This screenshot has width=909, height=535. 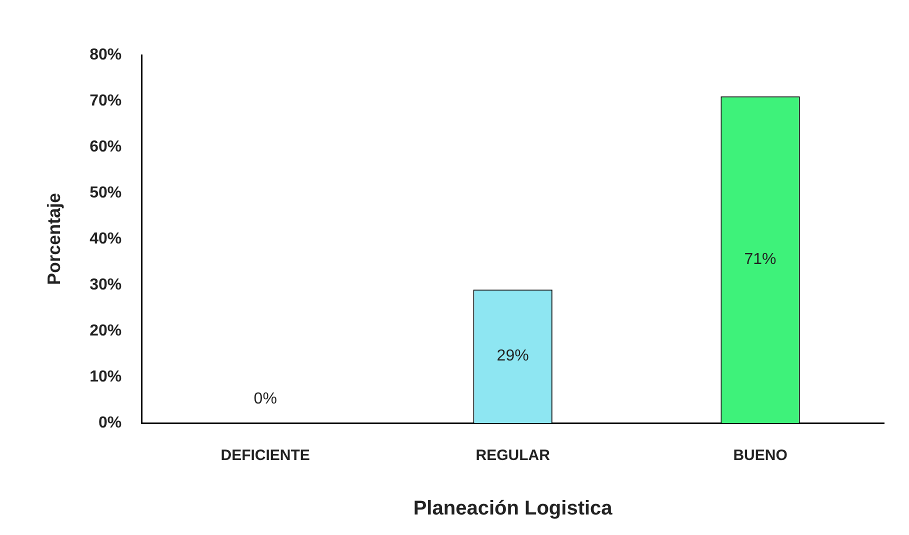 I want to click on y-tick-label: 60%, so click(x=106, y=147).